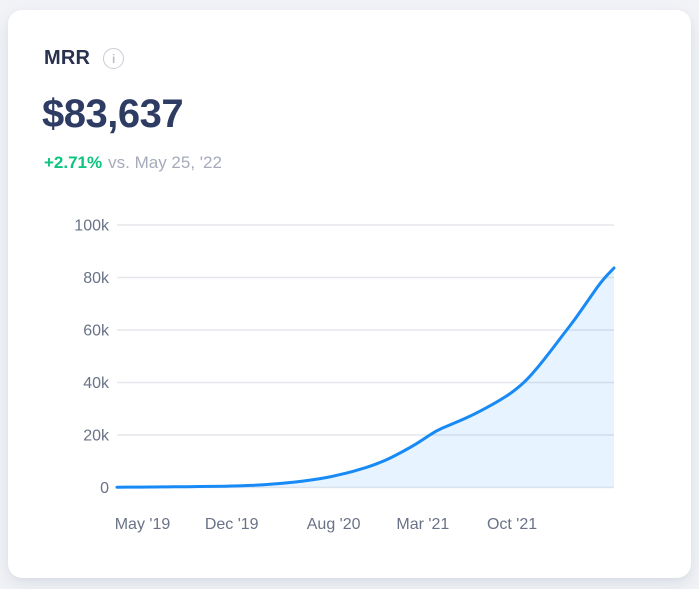  Describe the element at coordinates (96, 331) in the screenshot. I see `y-axis-tick-label: 60k` at that location.